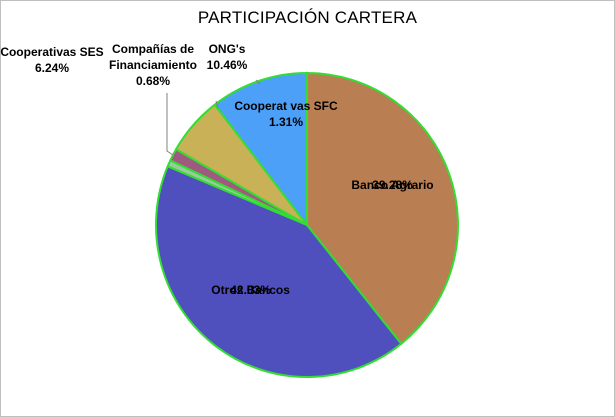 This screenshot has height=417, width=615. I want to click on slice-label-banco-agrario: Banco Agrario39.28%, so click(392, 185).